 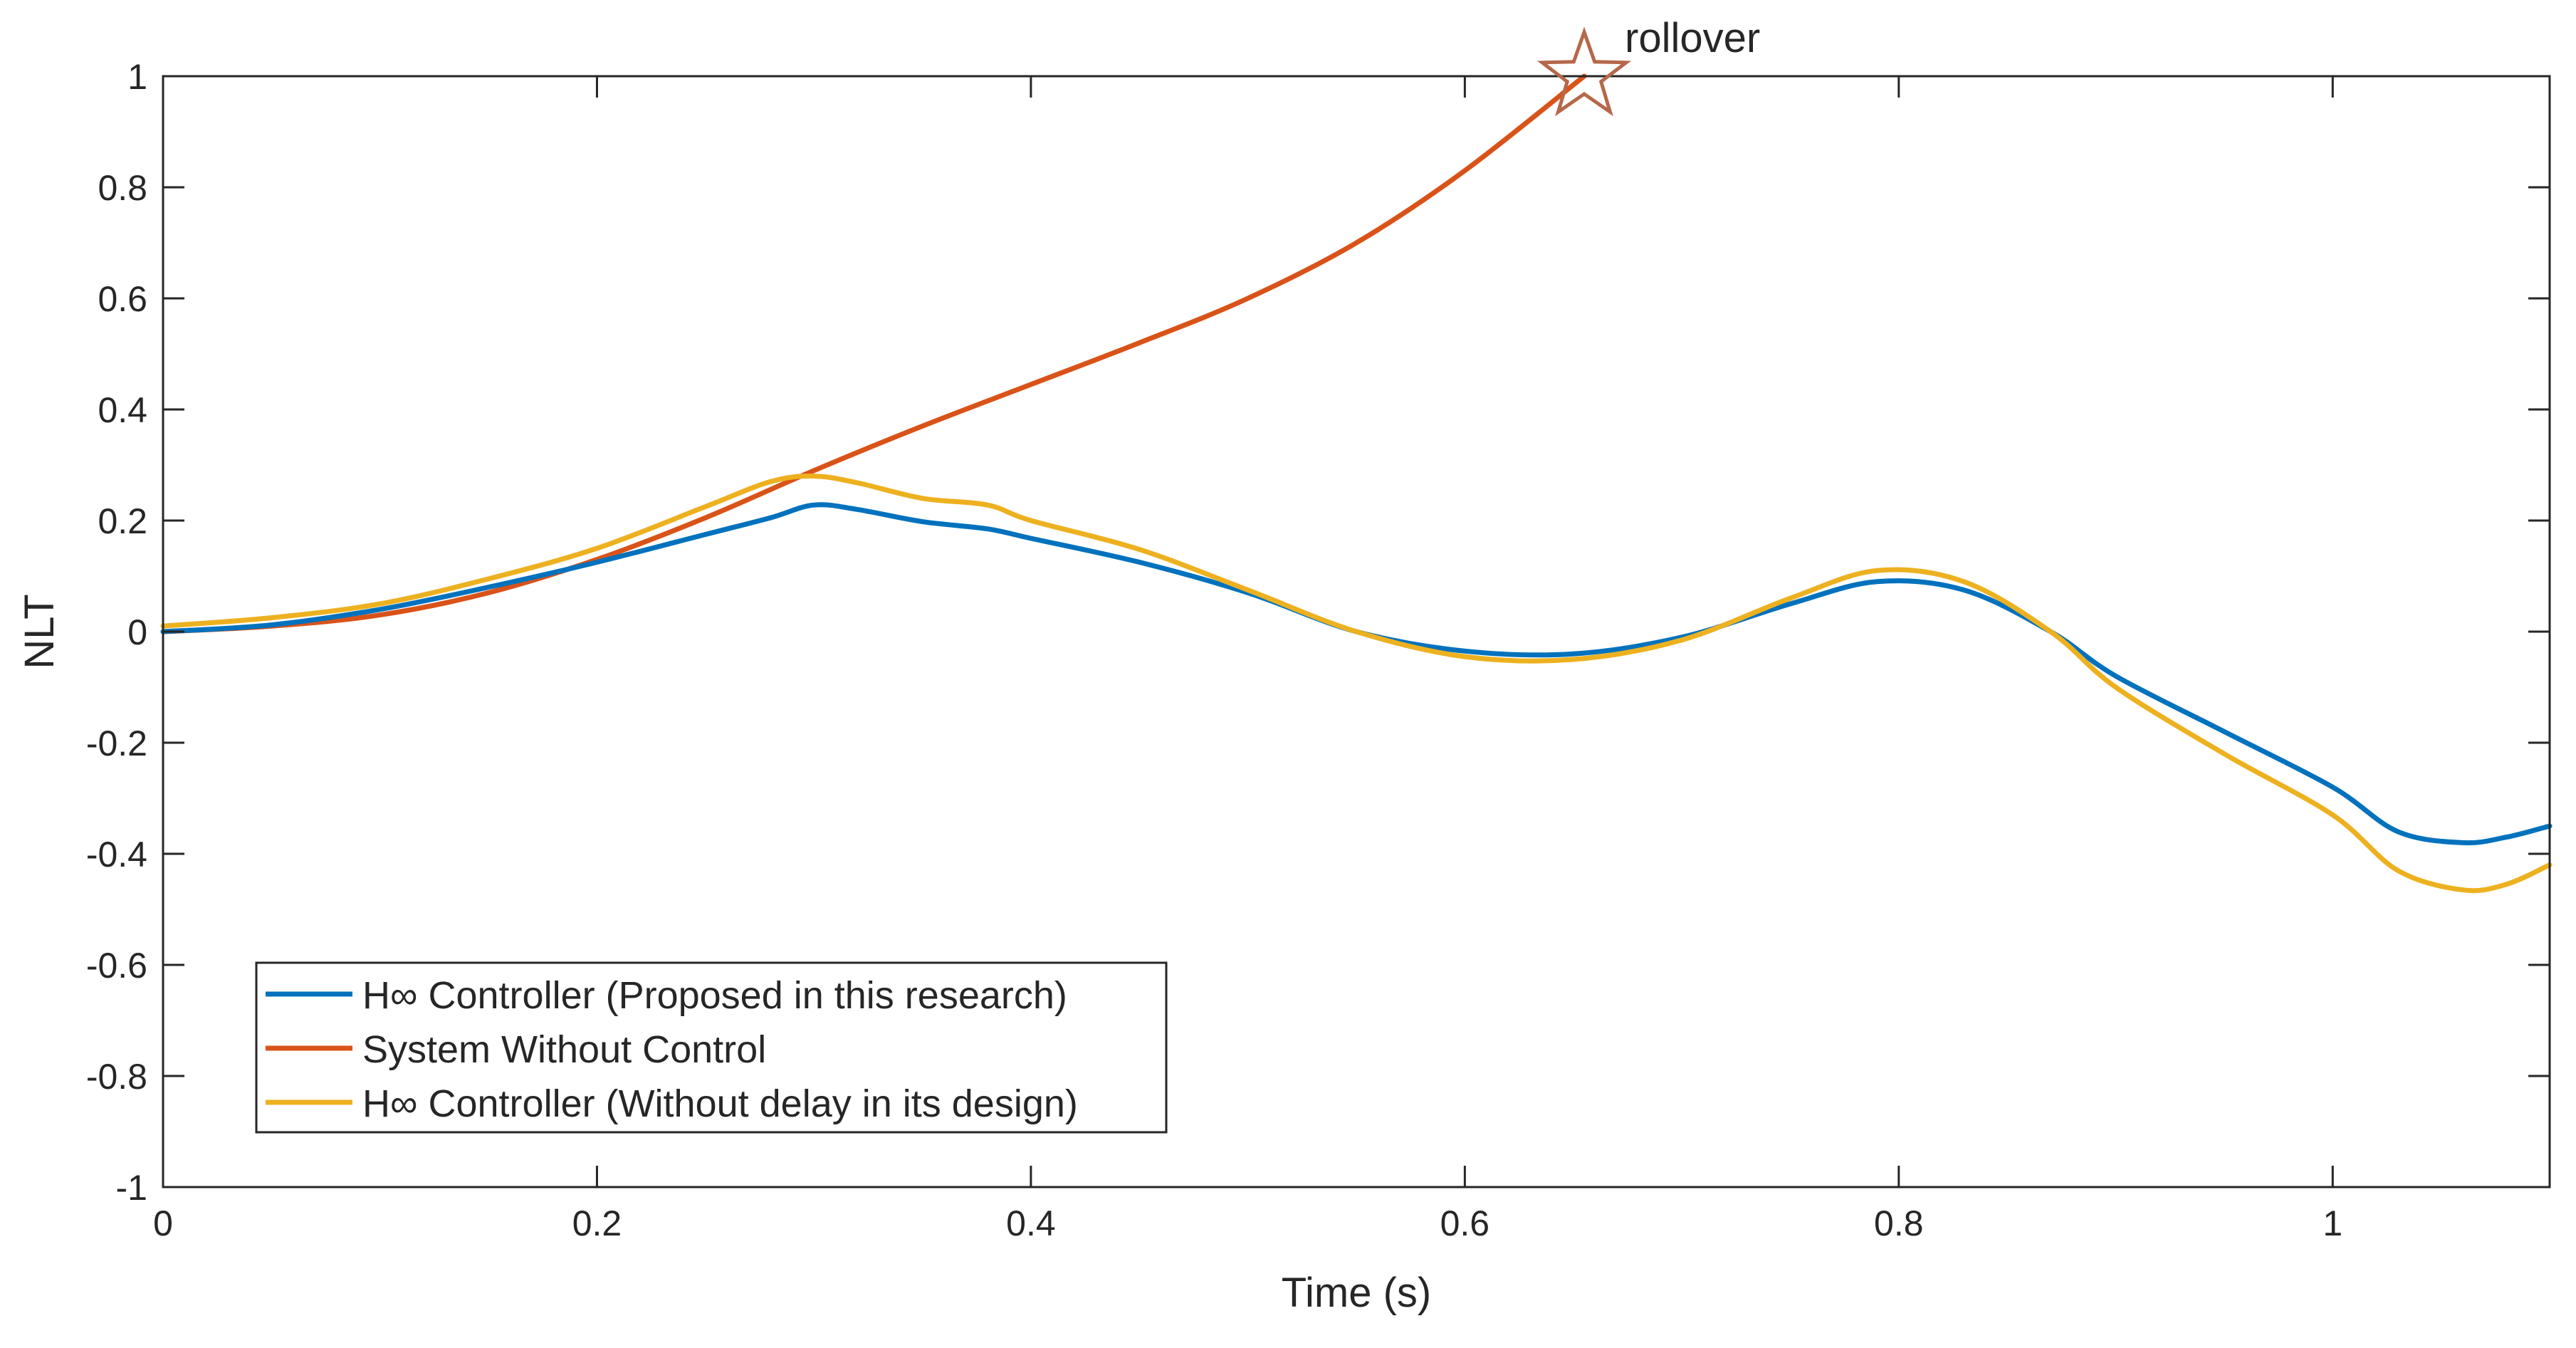 What do you see at coordinates (122, 299) in the screenshot?
I see `y-tick-label: 0.6` at bounding box center [122, 299].